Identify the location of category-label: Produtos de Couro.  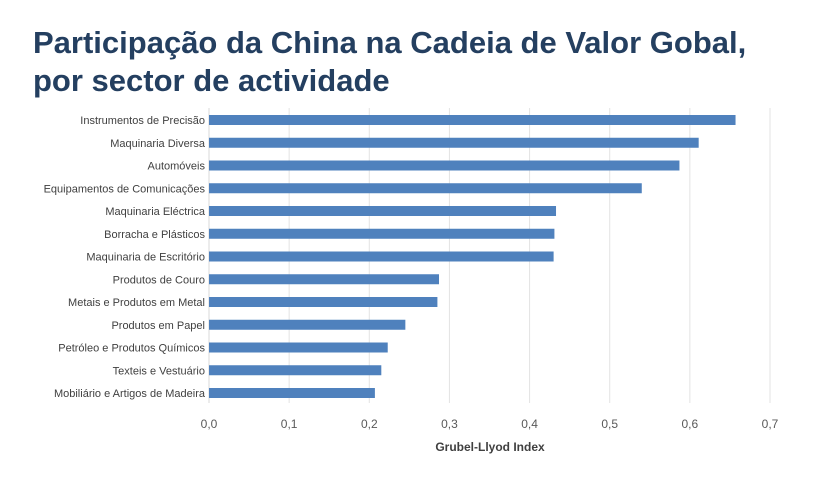
(159, 280).